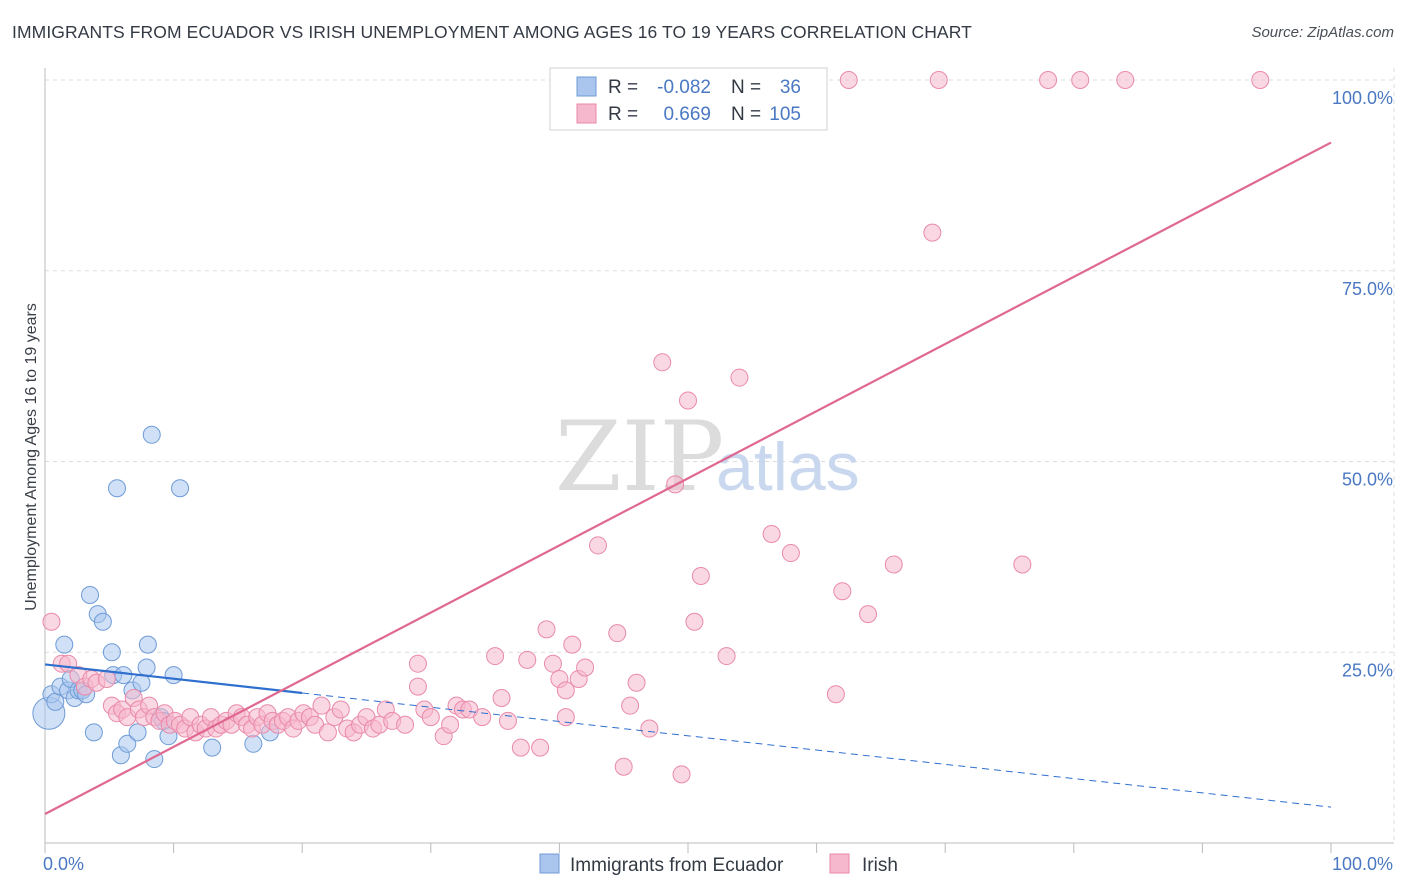 This screenshot has width=1406, height=892. I want to click on y-tick-label-50: 50.0%, so click(1367, 480).